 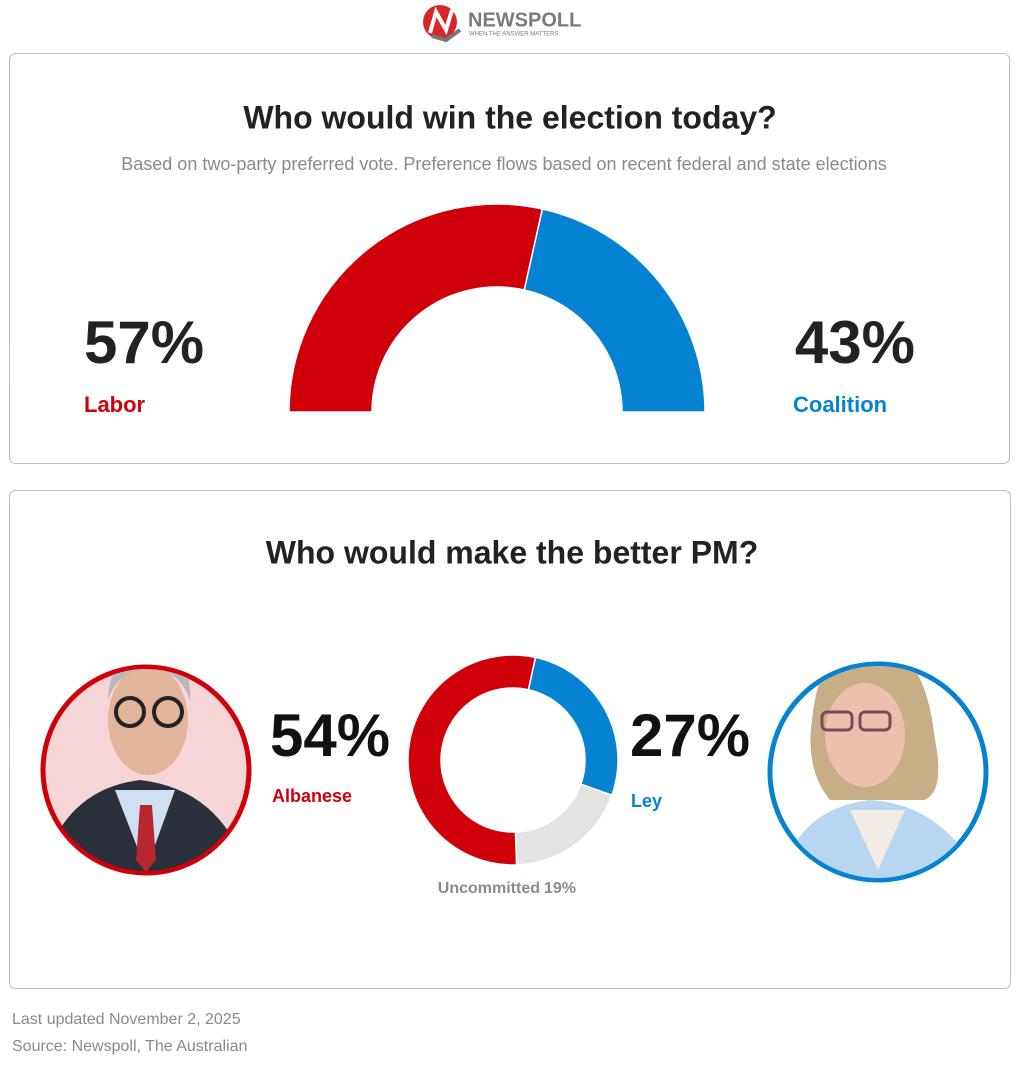 I want to click on value-label: 43%, so click(x=855, y=342).